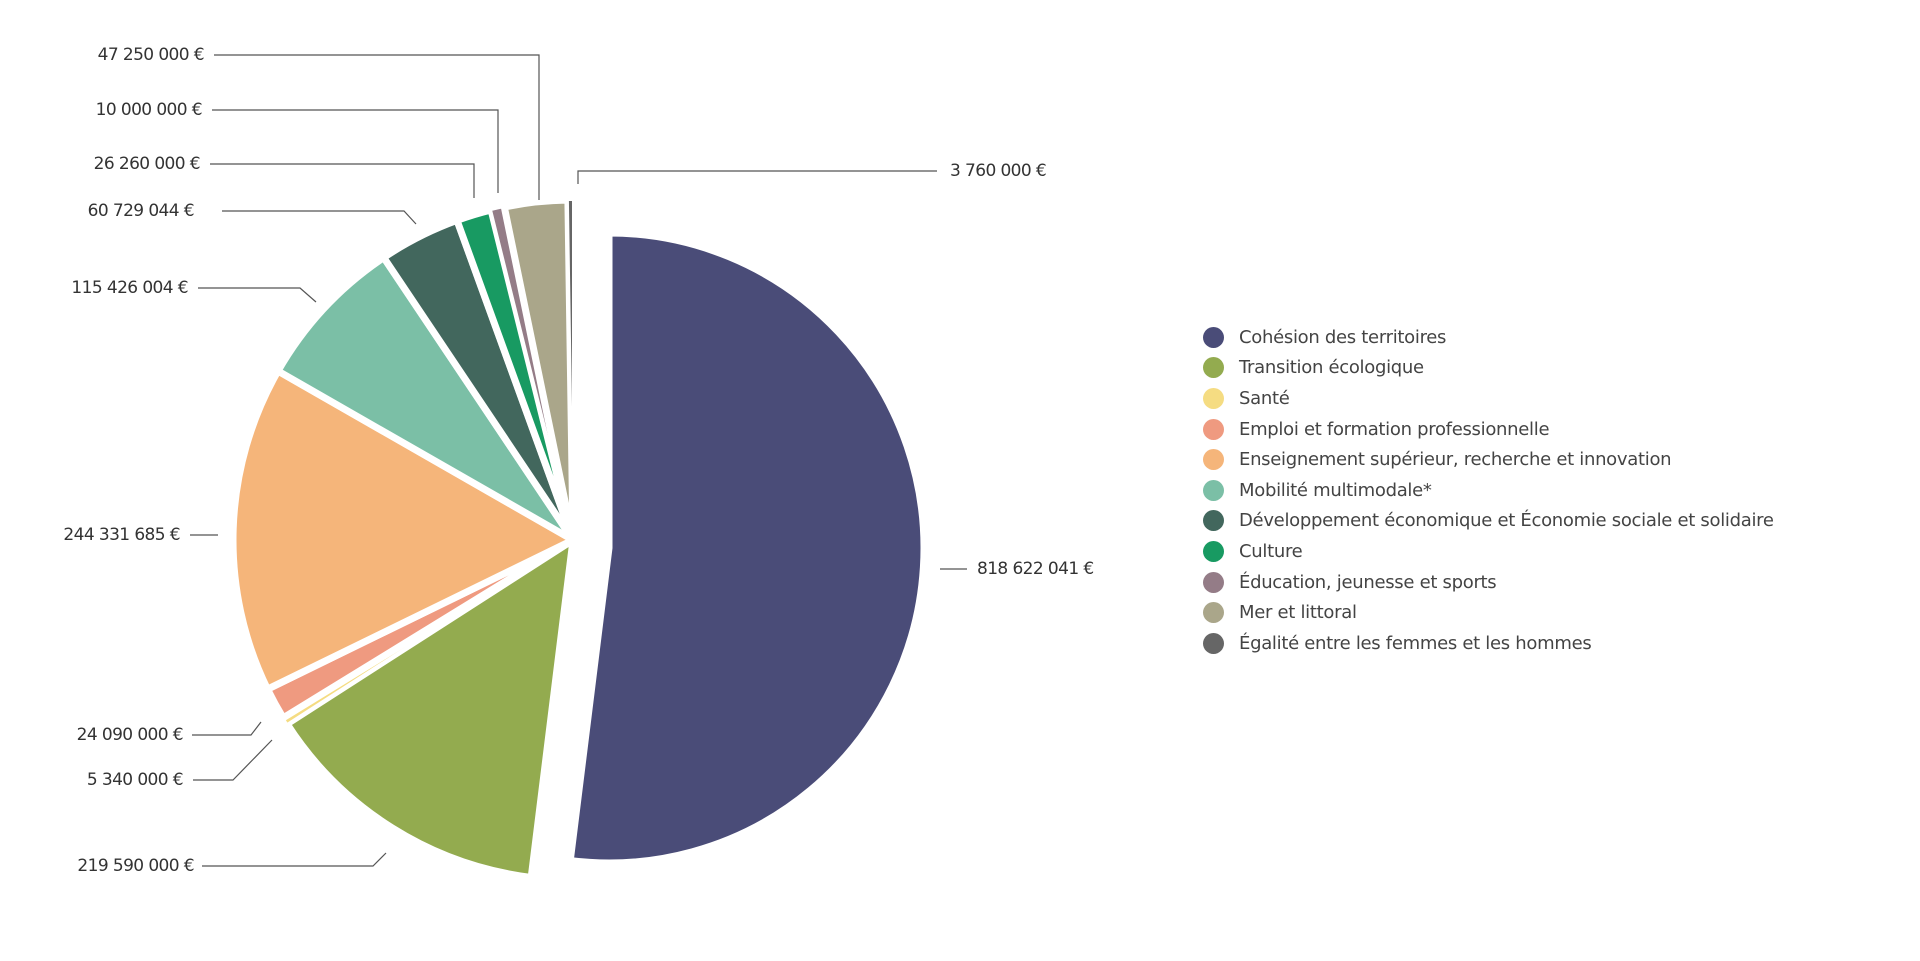 The width and height of the screenshot is (1920, 961). What do you see at coordinates (342, 180) in the screenshot?
I see `leader-line-culture` at bounding box center [342, 180].